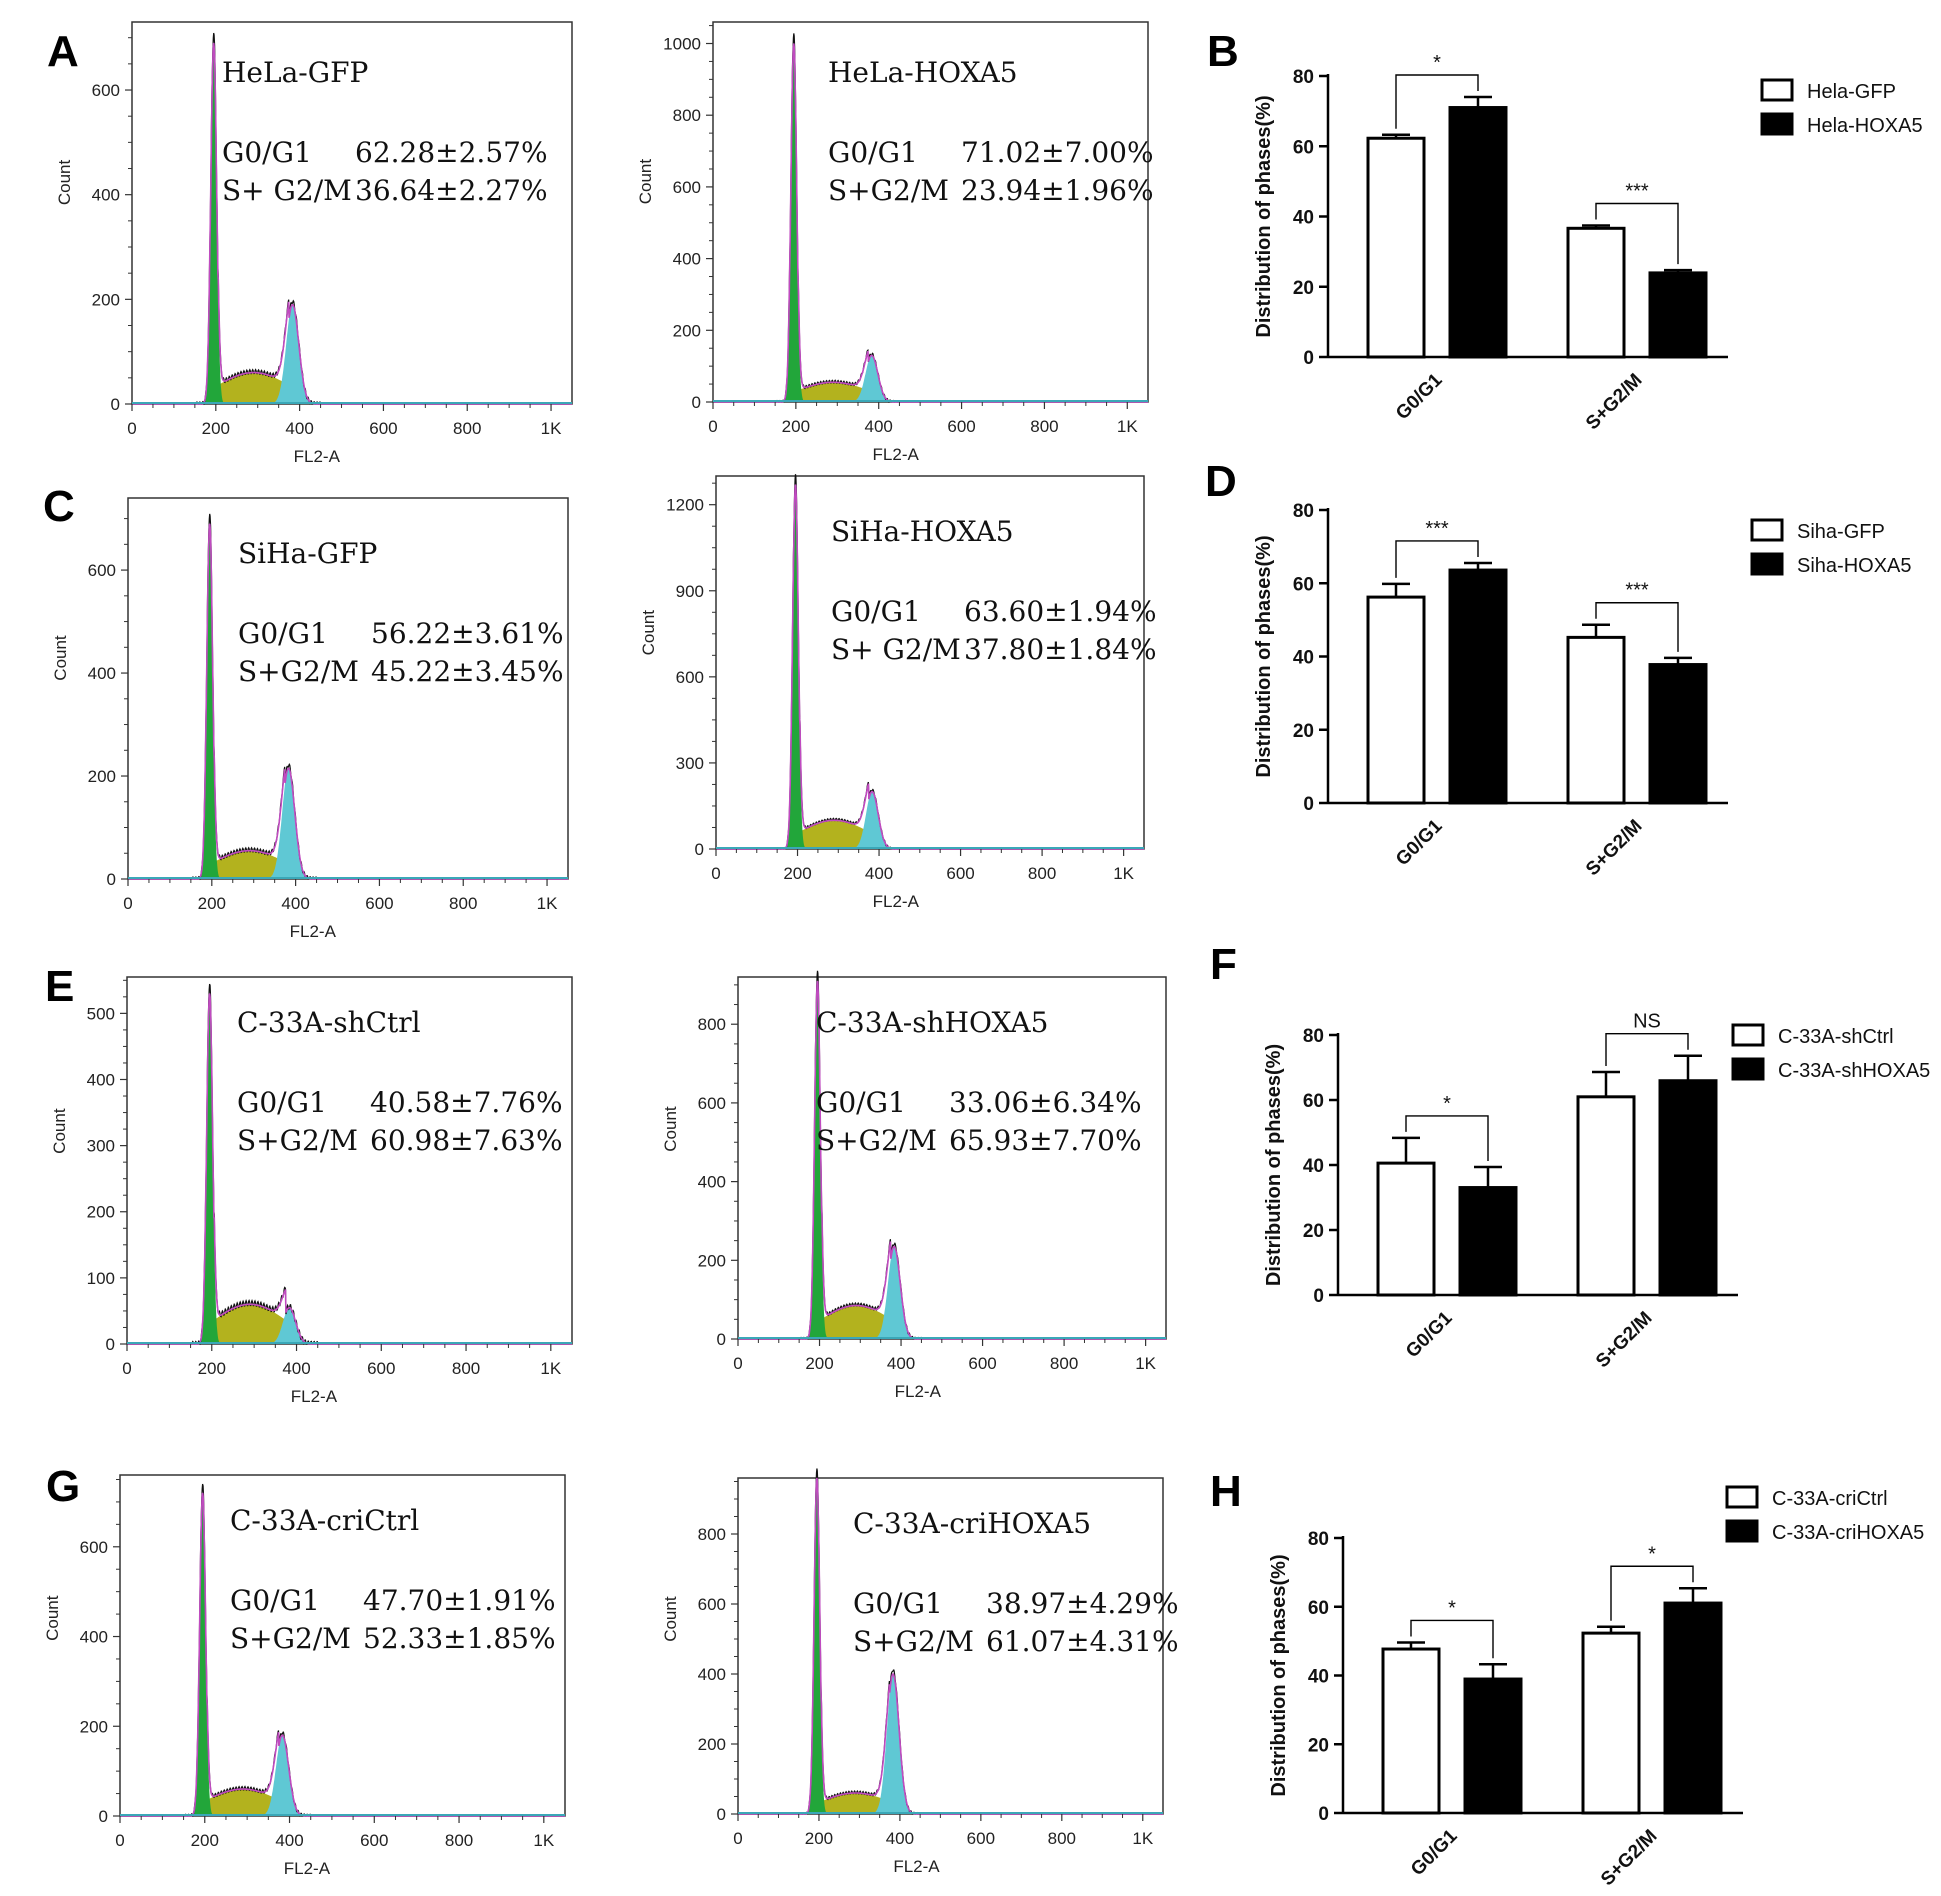  I want to click on y-tick-label: 900, so click(690, 591).